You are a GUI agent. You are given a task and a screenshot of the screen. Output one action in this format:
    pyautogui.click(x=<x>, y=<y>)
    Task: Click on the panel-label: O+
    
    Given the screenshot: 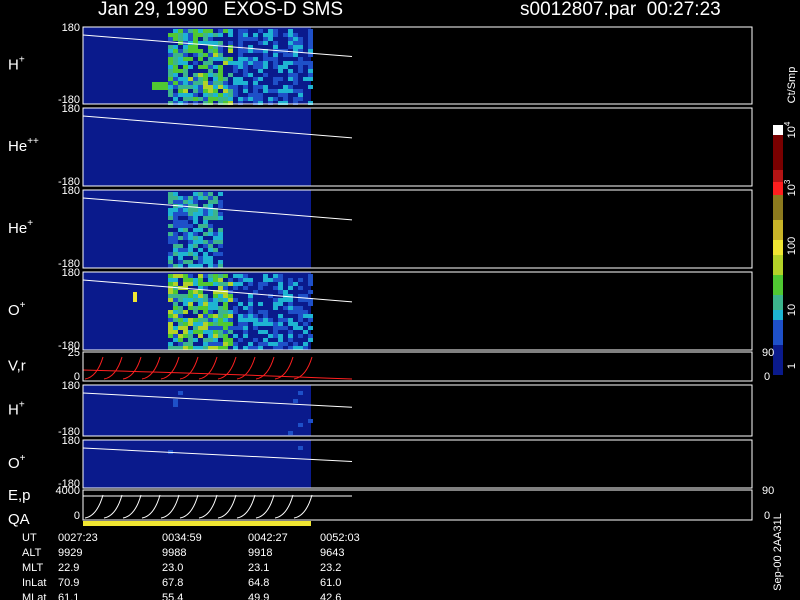 What is the action you would take?
    pyautogui.click(x=17, y=309)
    